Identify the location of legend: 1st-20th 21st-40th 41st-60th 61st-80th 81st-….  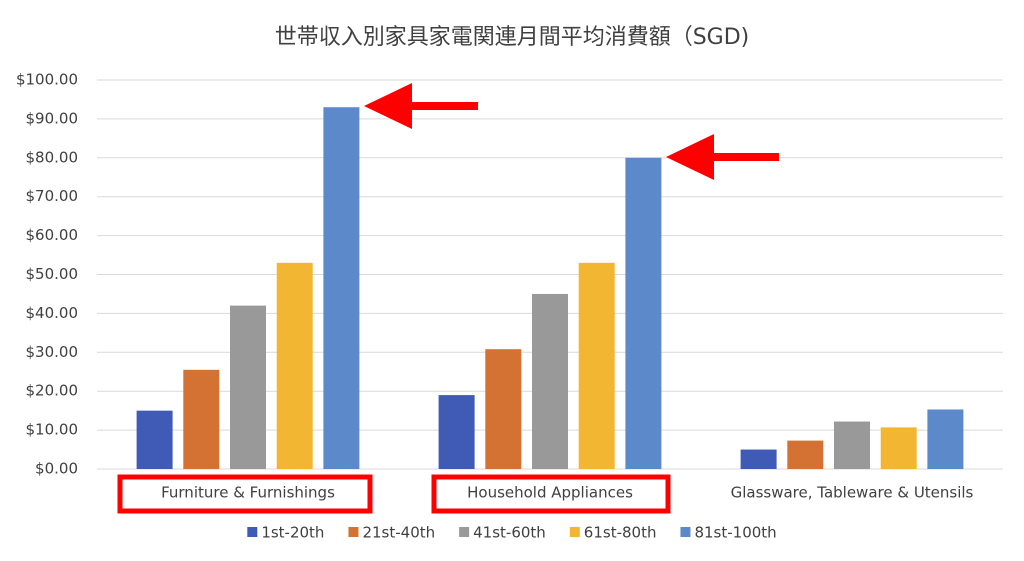
(512, 533).